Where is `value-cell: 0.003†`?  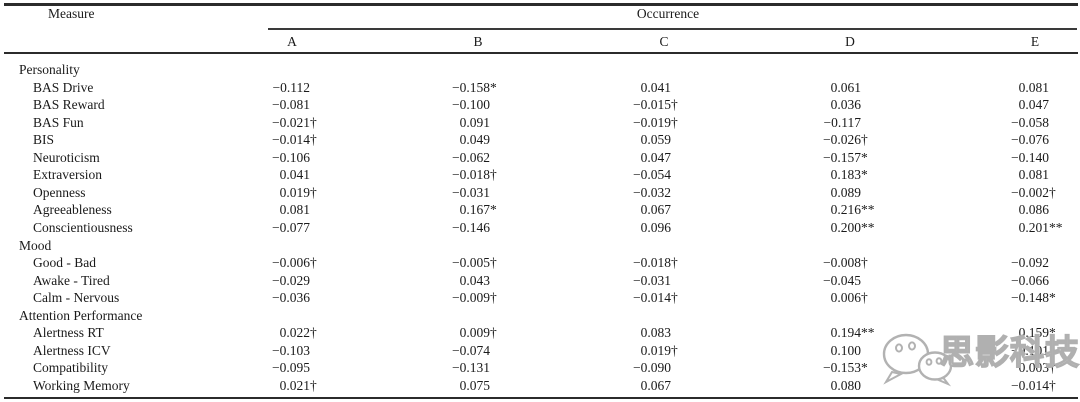 value-cell: 0.003† is located at coordinates (1037, 368).